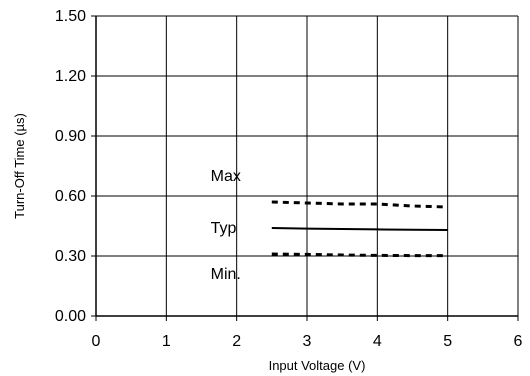  What do you see at coordinates (518, 341) in the screenshot?
I see `x-tick-label: 6` at bounding box center [518, 341].